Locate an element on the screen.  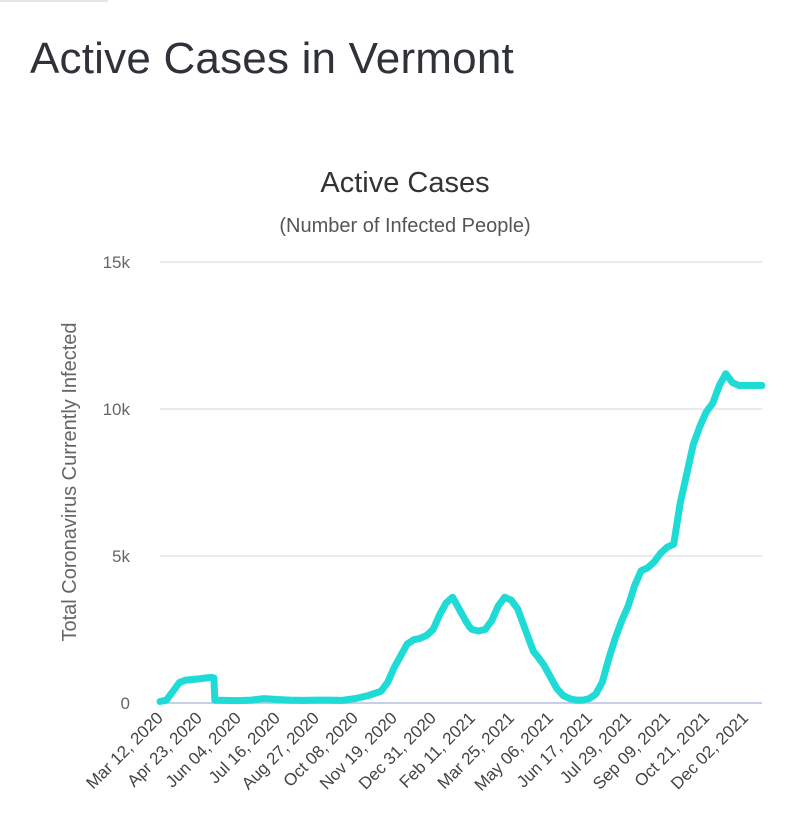
y-axis-label: Total Coronavirus Currently Infected is located at coordinates (70, 481).